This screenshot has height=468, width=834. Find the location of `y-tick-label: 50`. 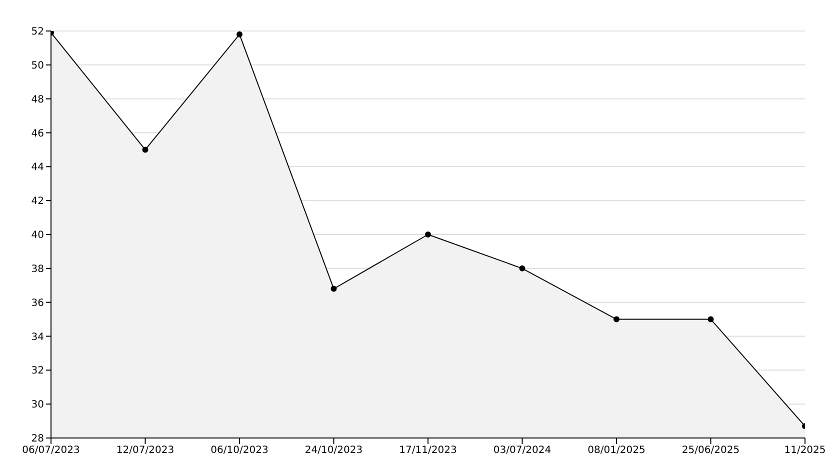

y-tick-label: 50 is located at coordinates (37, 66).